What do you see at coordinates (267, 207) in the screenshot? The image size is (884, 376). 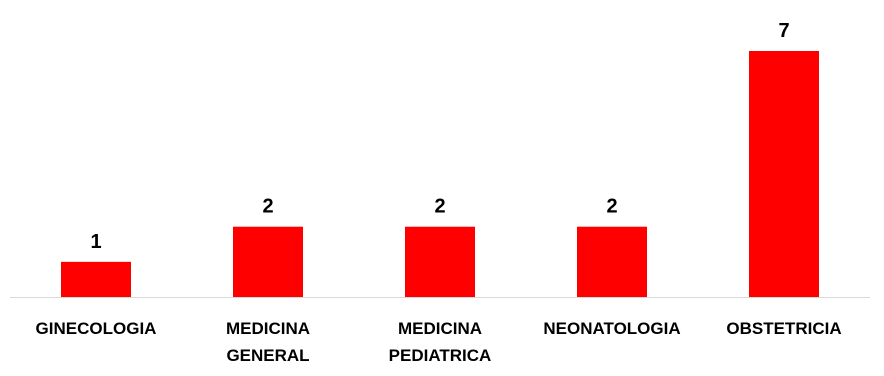 I see `data-label-2: 2` at bounding box center [267, 207].